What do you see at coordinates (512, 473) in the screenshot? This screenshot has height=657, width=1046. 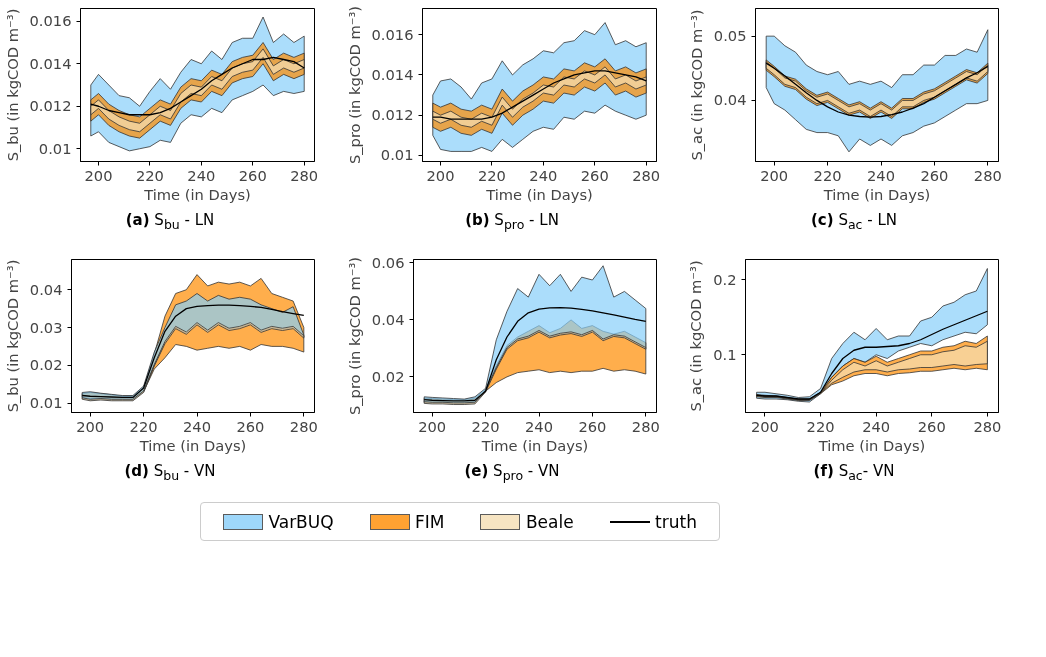 I see `text: (e) S$_{pro}$ - VN` at bounding box center [512, 473].